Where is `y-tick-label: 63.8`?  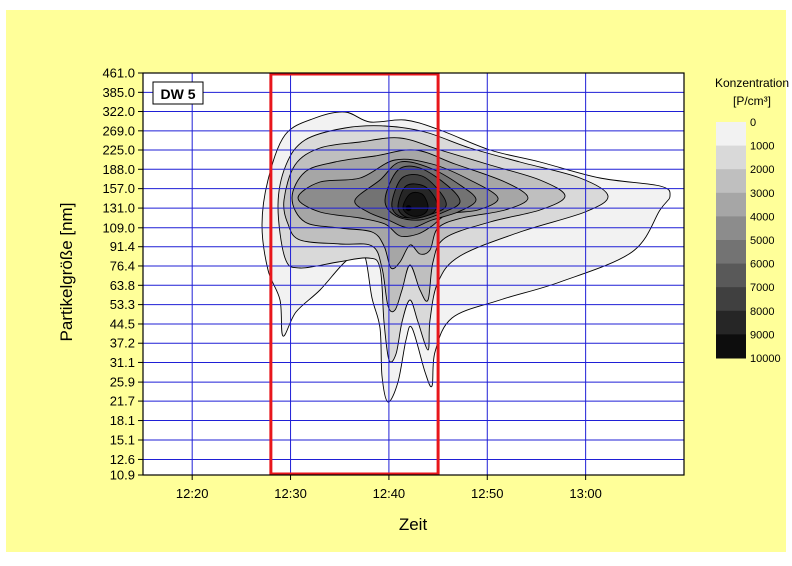 y-tick-label: 63.8 is located at coordinates (122, 285).